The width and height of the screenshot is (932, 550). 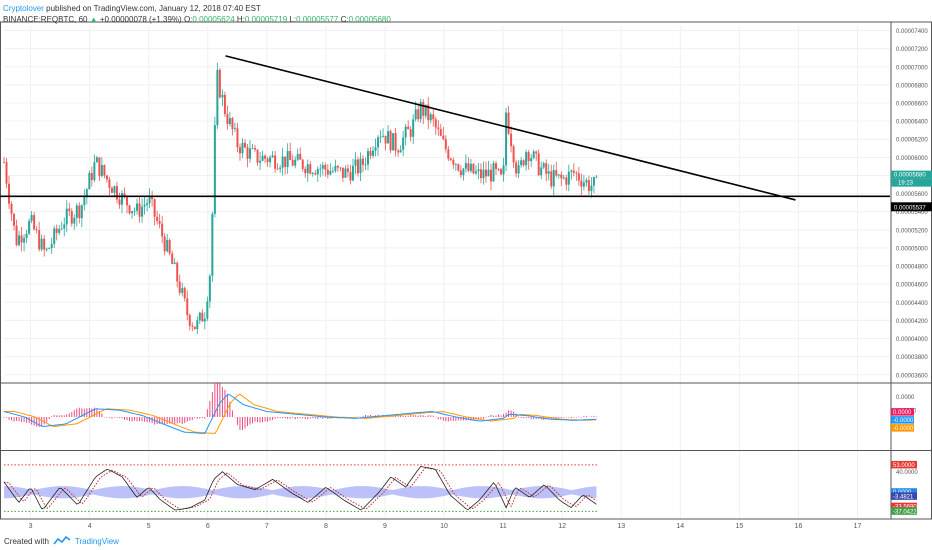 What do you see at coordinates (904, 496) in the screenshot?
I see `stoch-tag` at bounding box center [904, 496].